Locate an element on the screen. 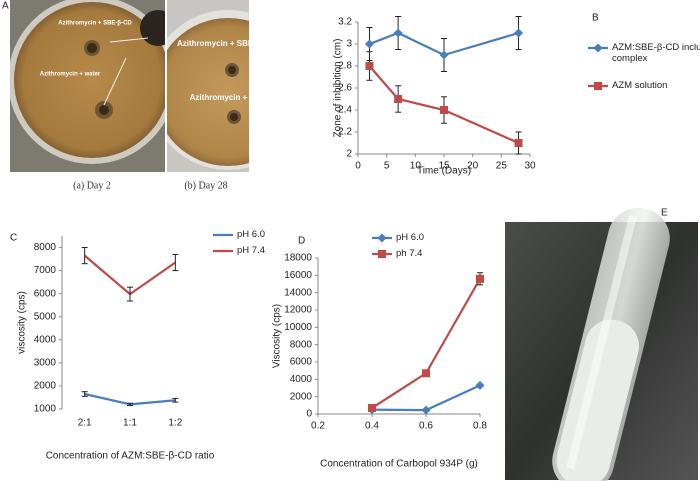  x-tick-label: 20 is located at coordinates (473, 166).